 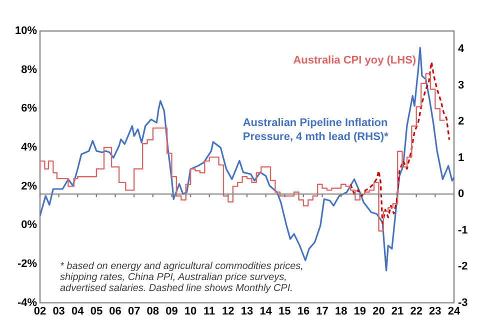 What do you see at coordinates (210, 311) in the screenshot?
I see `x-tick-label: 11` at bounding box center [210, 311].